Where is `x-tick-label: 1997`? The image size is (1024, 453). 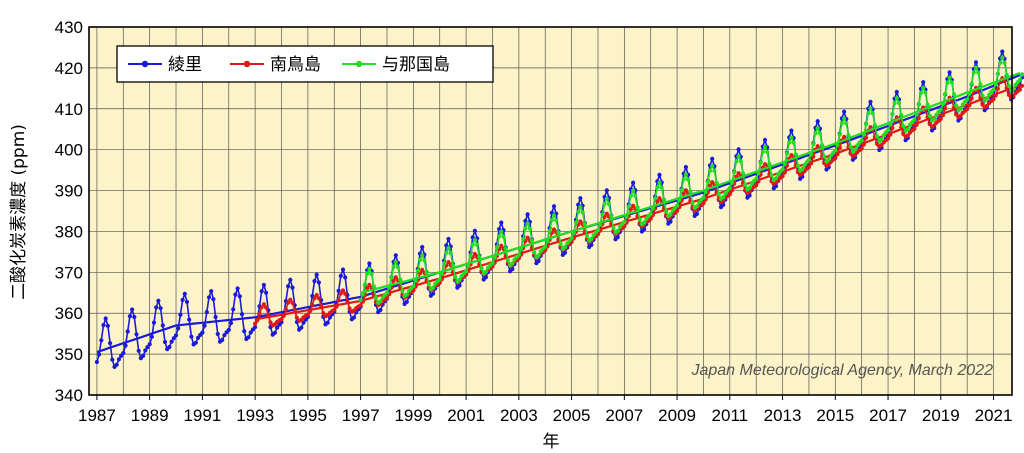
x-tick-label: 1997 is located at coordinates (361, 415).